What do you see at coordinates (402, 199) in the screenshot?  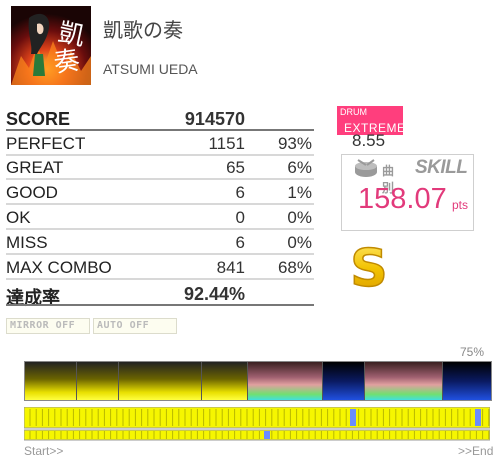 I see `skill-value: 158.07` at bounding box center [402, 199].